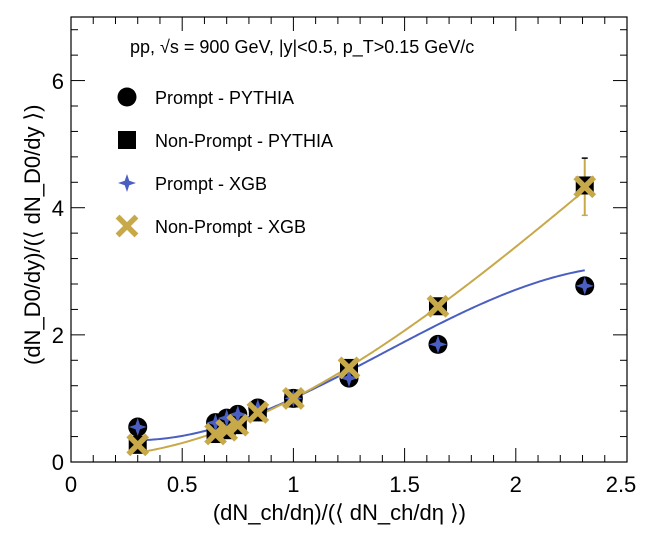 This screenshot has width=664, height=534. What do you see at coordinates (224, 98) in the screenshot?
I see `legend-label-prompt-pythia: Prompt - PYTHIA` at bounding box center [224, 98].